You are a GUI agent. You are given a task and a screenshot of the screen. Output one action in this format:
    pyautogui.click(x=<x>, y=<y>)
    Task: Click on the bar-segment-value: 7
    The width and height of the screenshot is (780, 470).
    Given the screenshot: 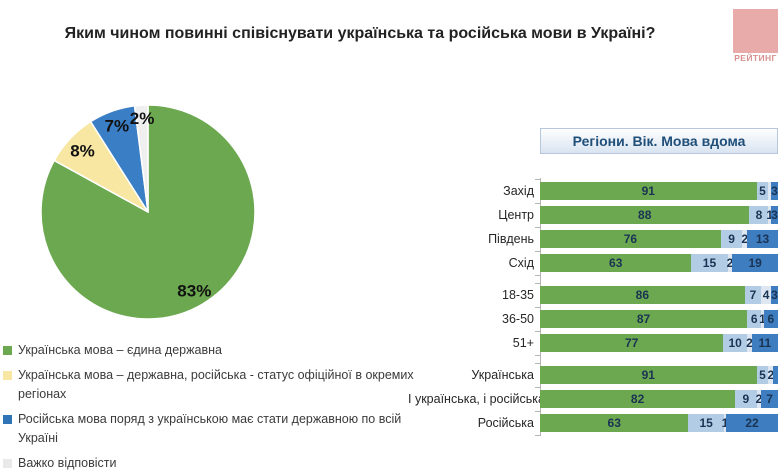 What is the action you would take?
    pyautogui.click(x=753, y=295)
    